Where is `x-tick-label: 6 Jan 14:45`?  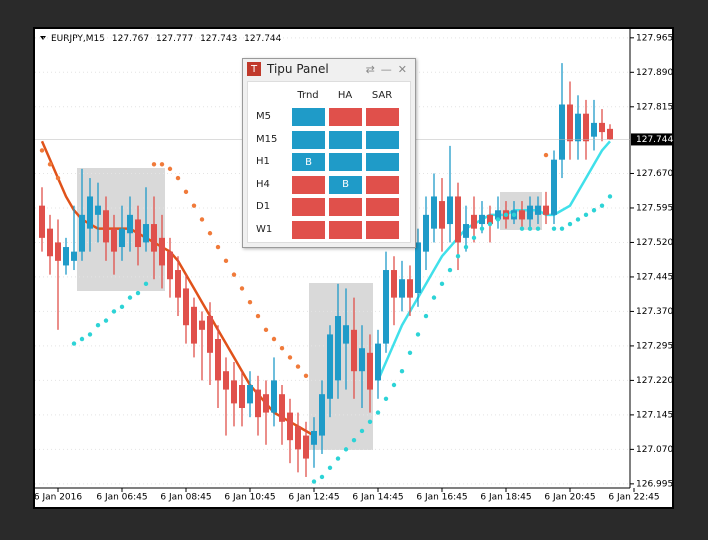 x-tick-label: 6 Jan 14:45 is located at coordinates (377, 498).